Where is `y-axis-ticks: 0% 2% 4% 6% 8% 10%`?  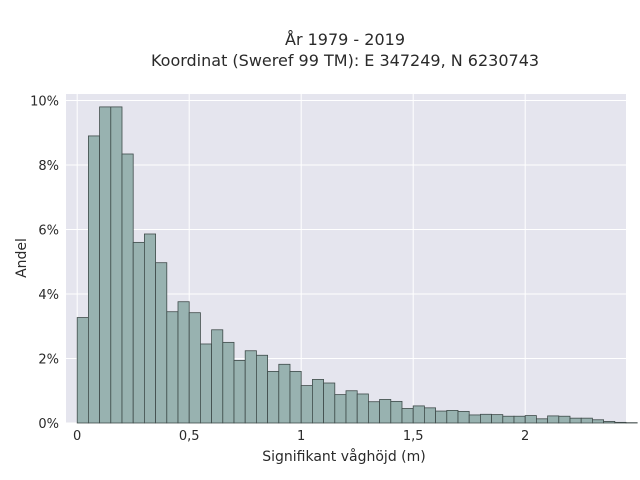 y-axis-ticks: 0% 2% 4% 6% 8% 10% is located at coordinates (44, 263).